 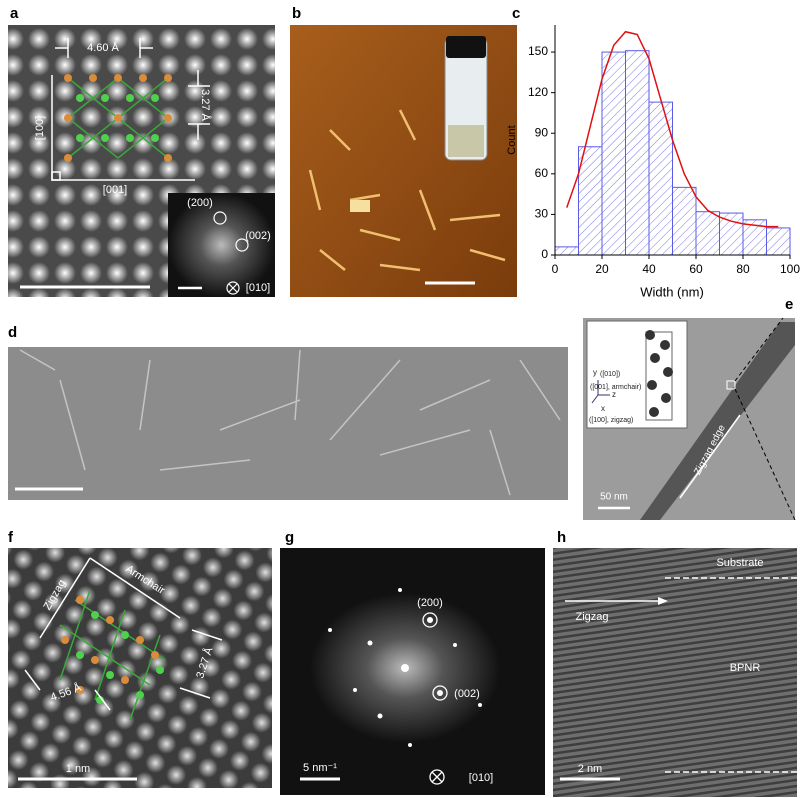 What do you see at coordinates (205, 105) in the screenshot?
I see `annotation: 3.27 Å` at bounding box center [205, 105].